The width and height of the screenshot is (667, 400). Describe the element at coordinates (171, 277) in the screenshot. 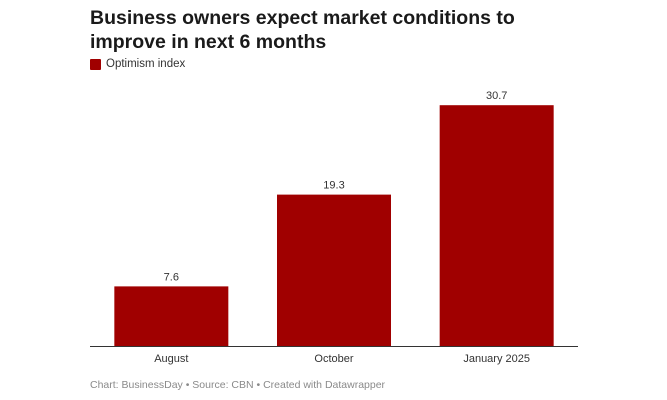

I see `data-label-0: 7.6` at that location.